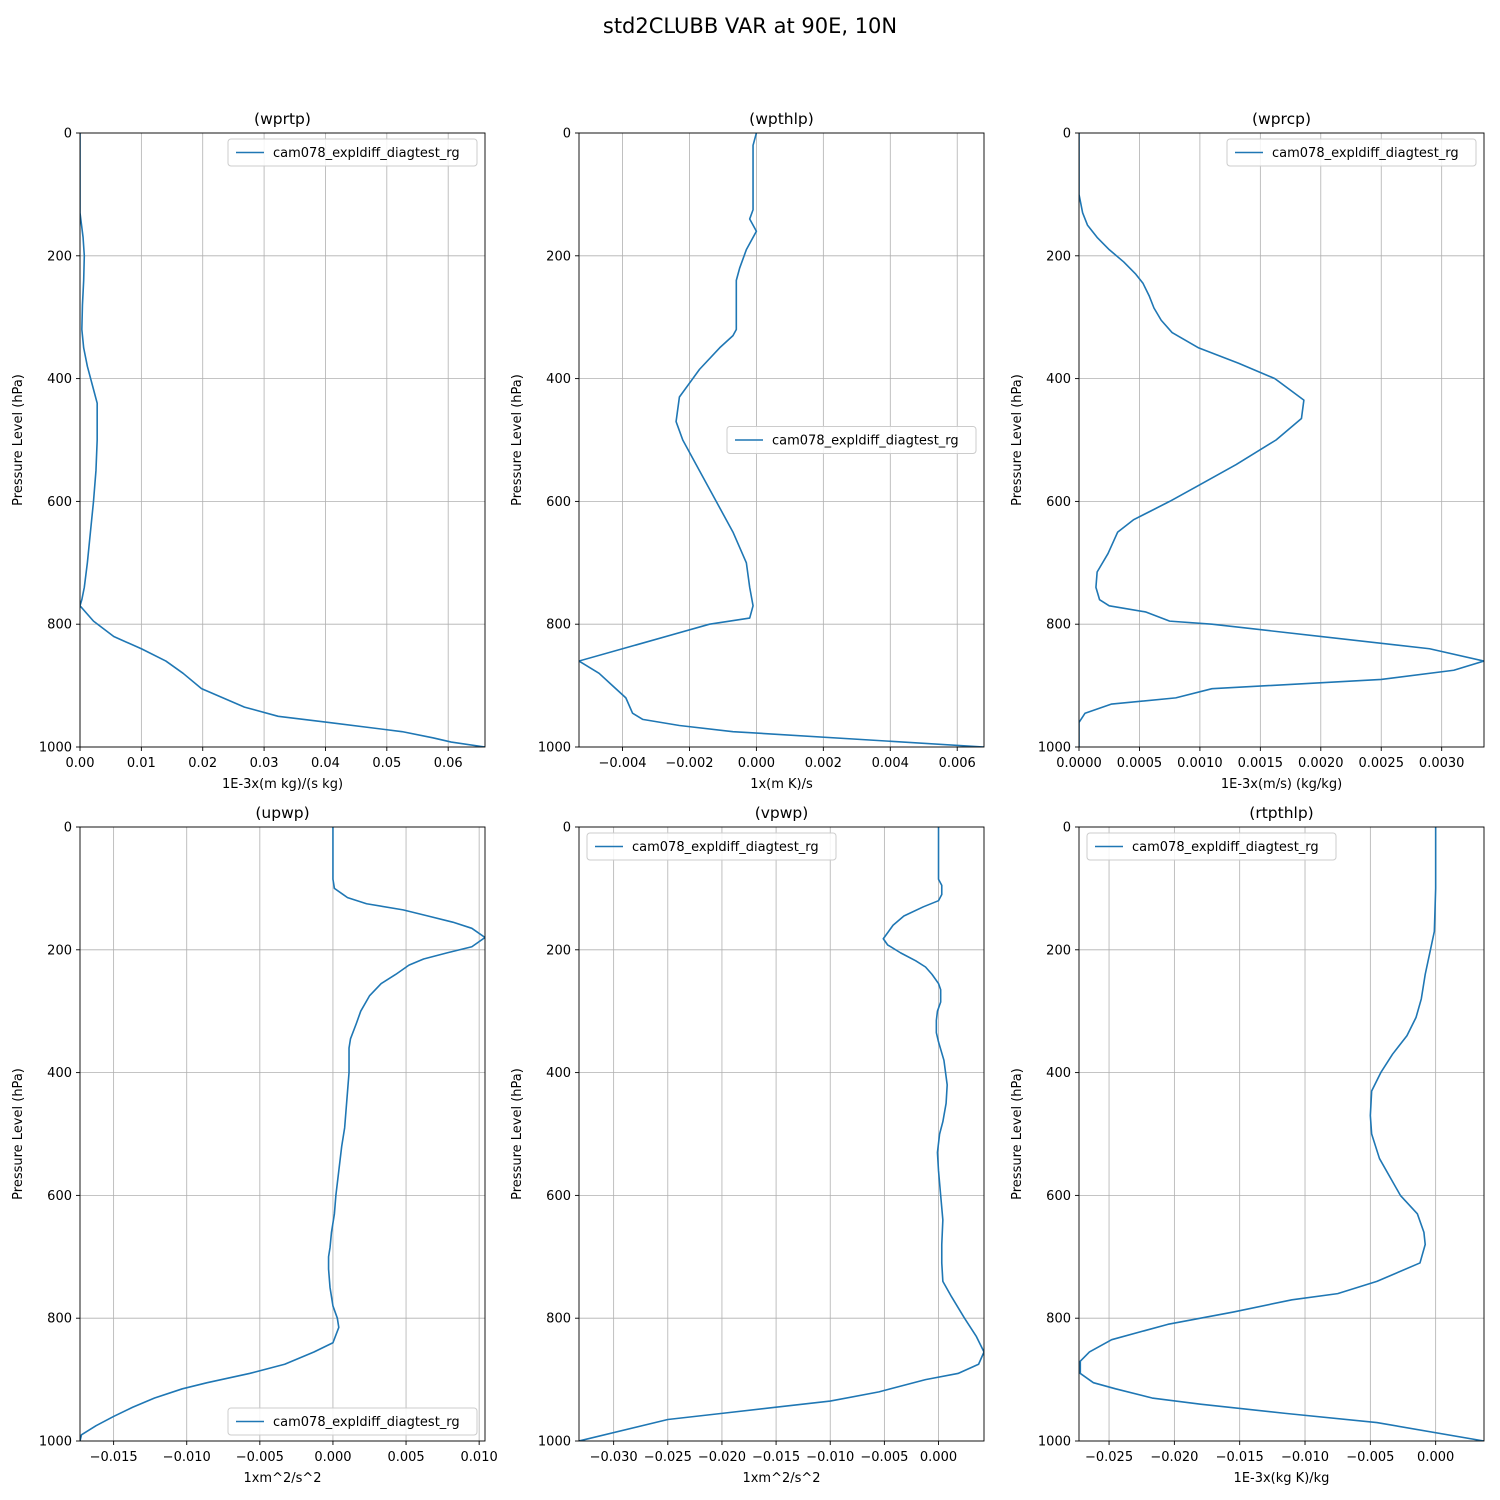 The image size is (1500, 1500). I want to click on x-tick-label: −0.004, so click(622, 763).